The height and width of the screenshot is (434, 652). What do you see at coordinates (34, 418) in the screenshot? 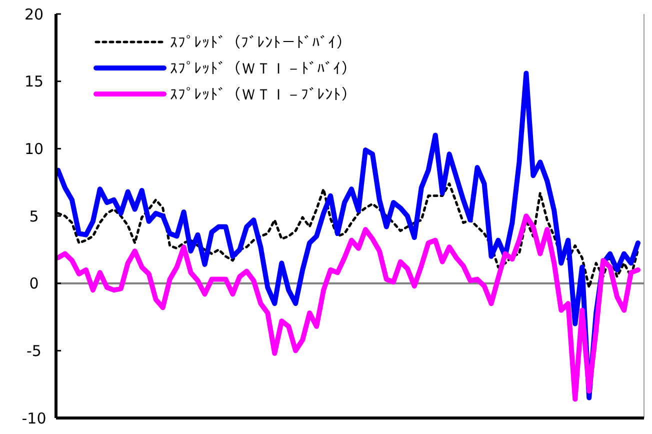
I see `y-tick-label: -10` at bounding box center [34, 418].